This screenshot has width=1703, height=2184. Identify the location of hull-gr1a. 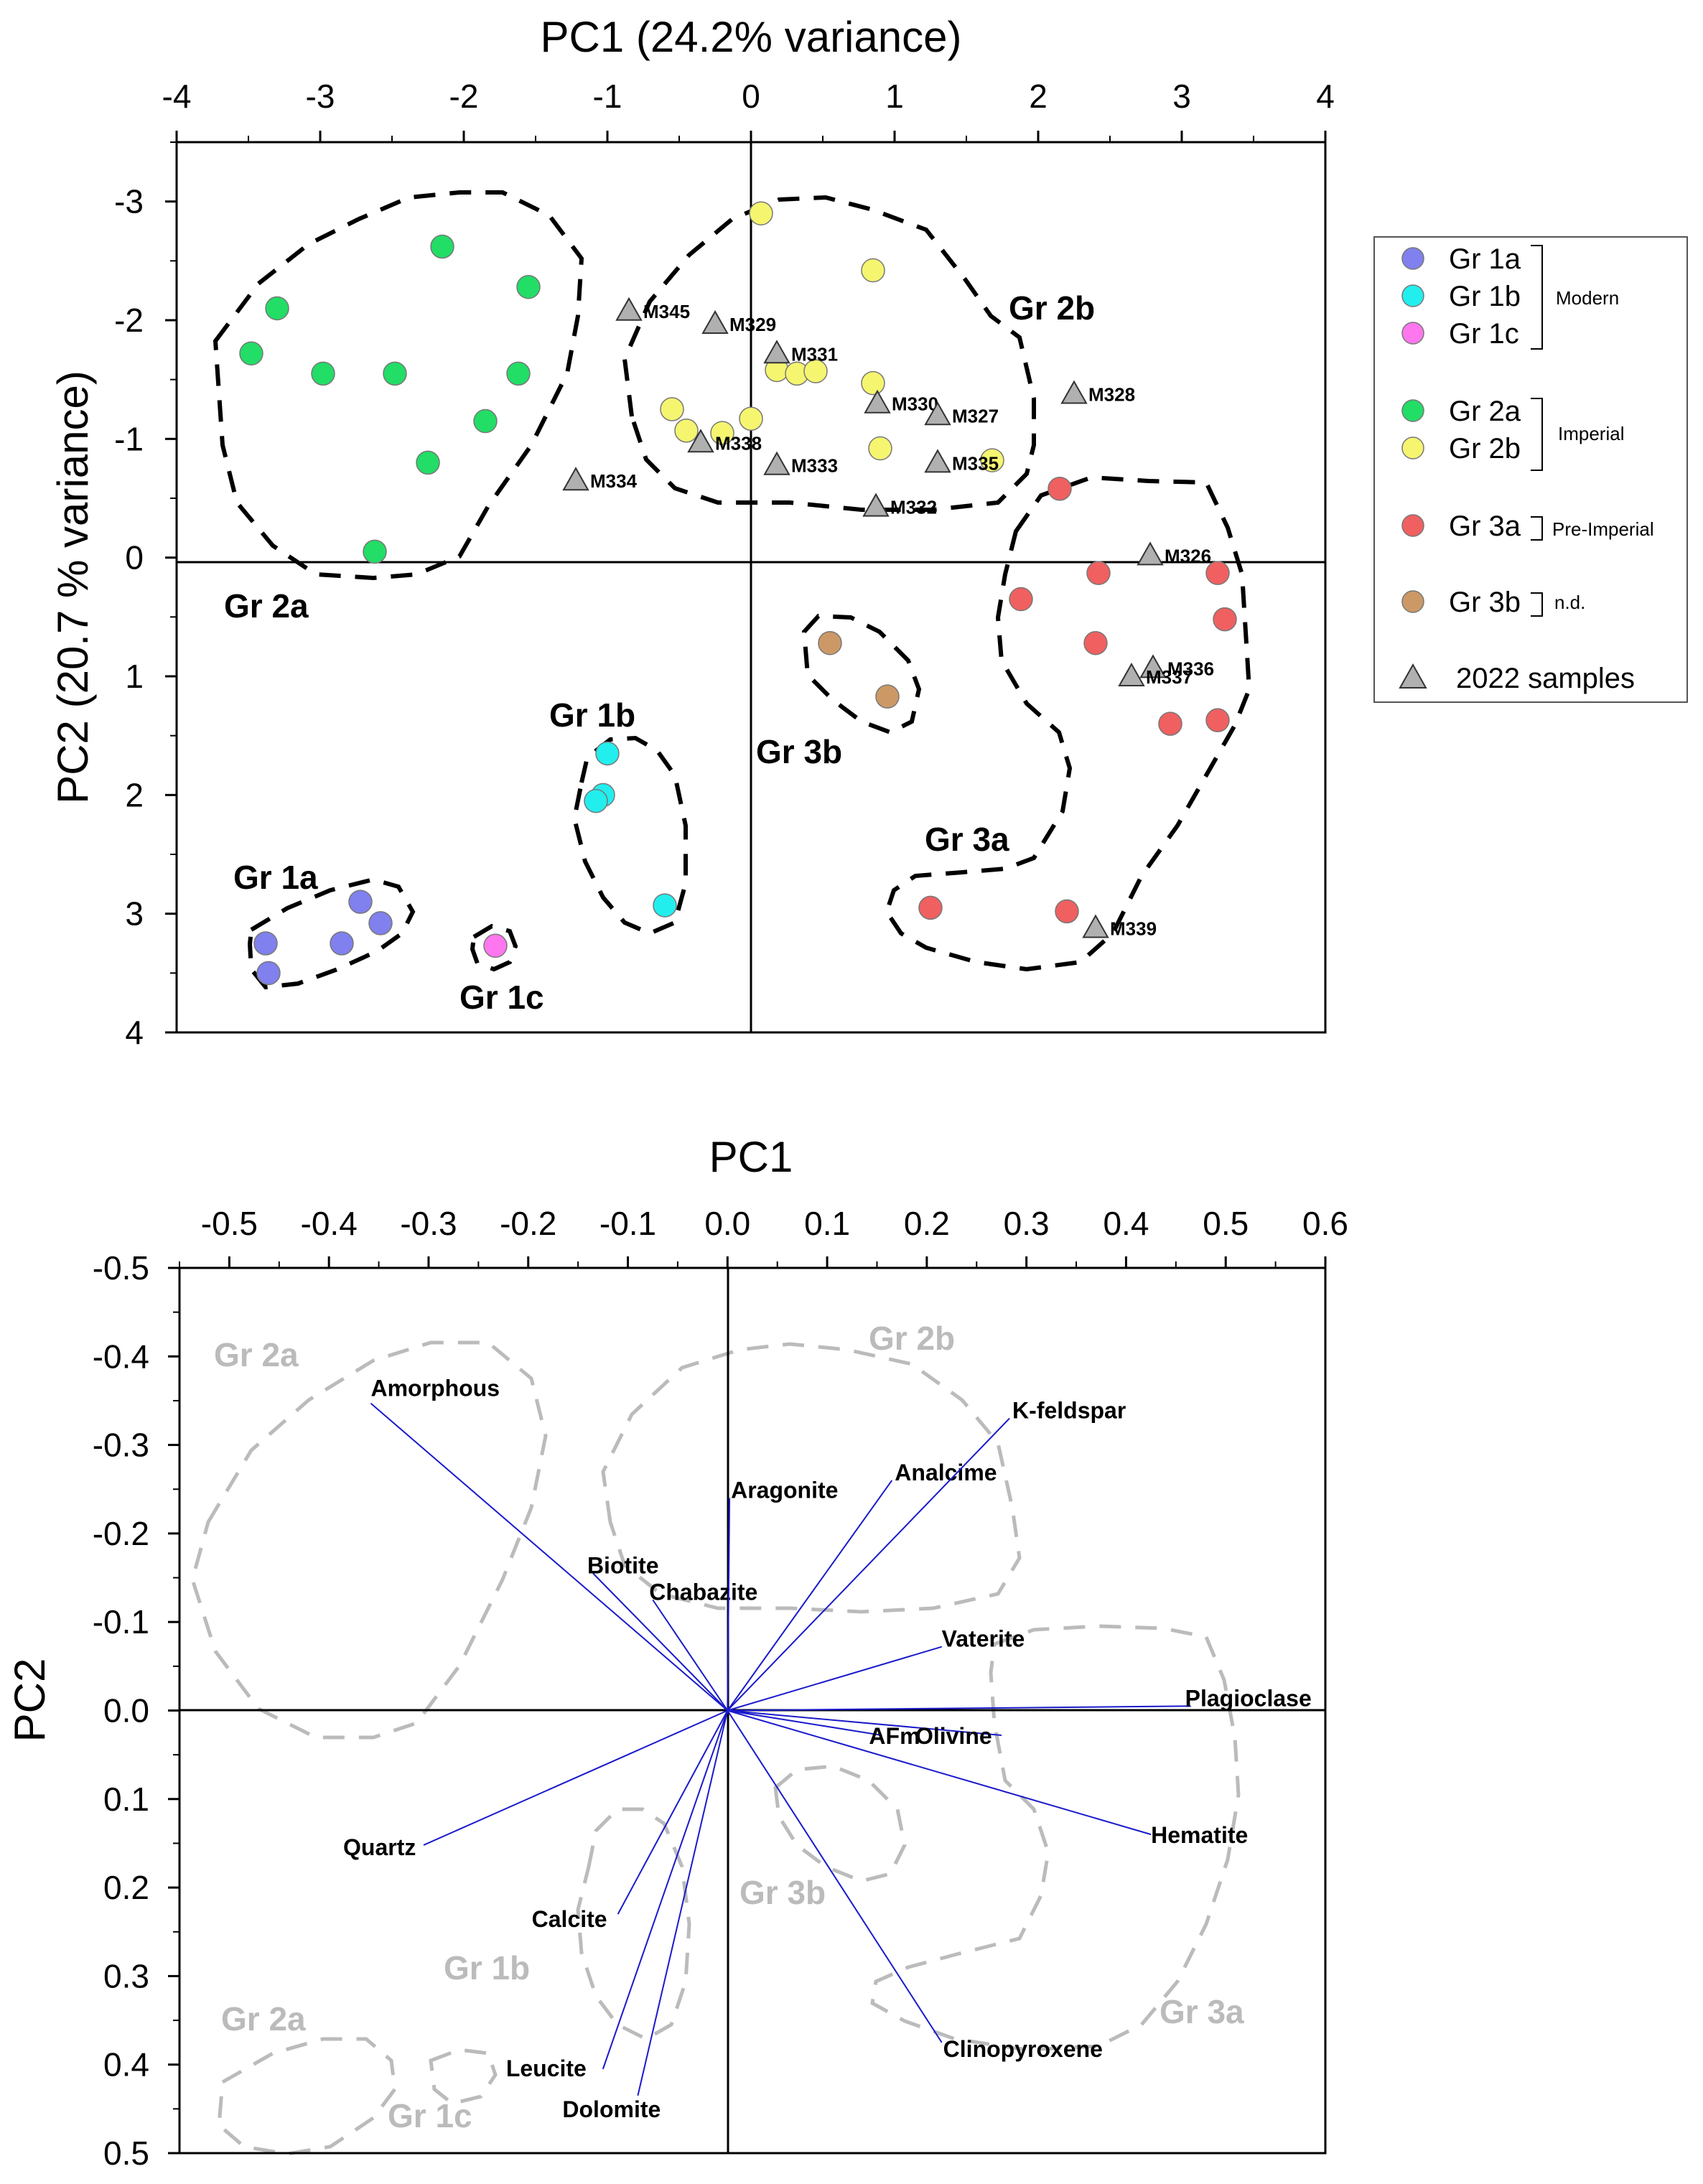
(331, 933).